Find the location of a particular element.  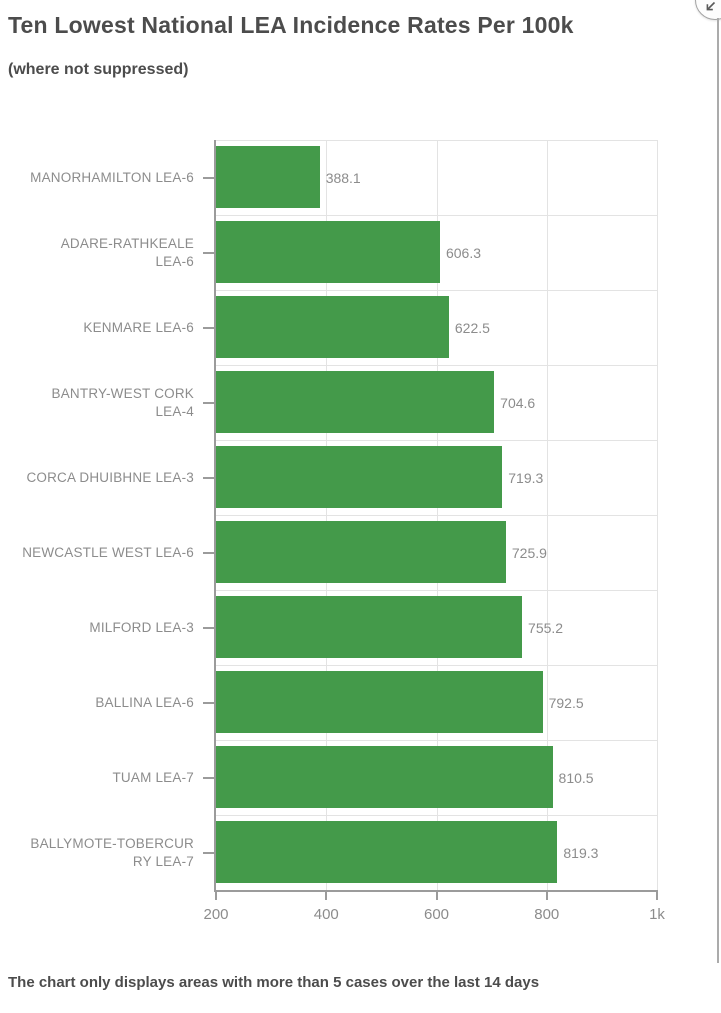

category-label-line: LEA-6 is located at coordinates (174, 261).